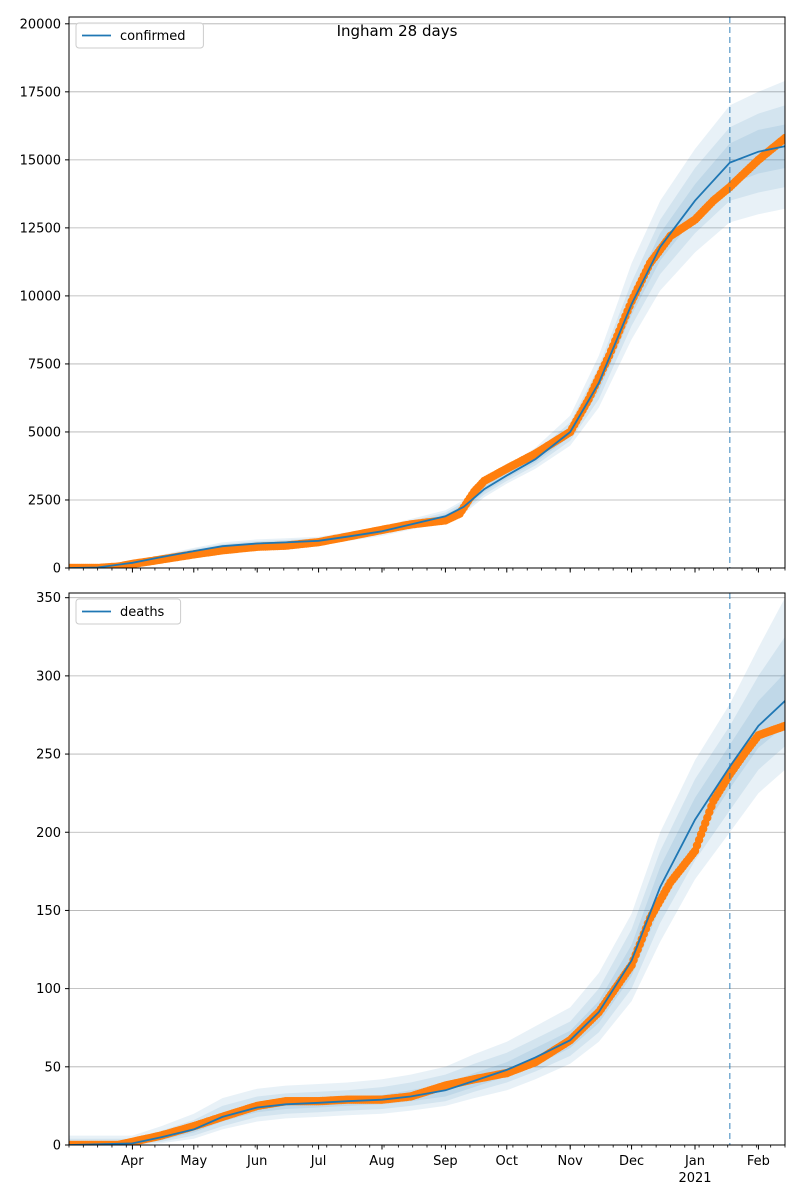 Image resolution: width=800 pixels, height=1200 pixels. Describe the element at coordinates (381, 1161) in the screenshot. I see `xtick-label-aug: Aug` at that location.